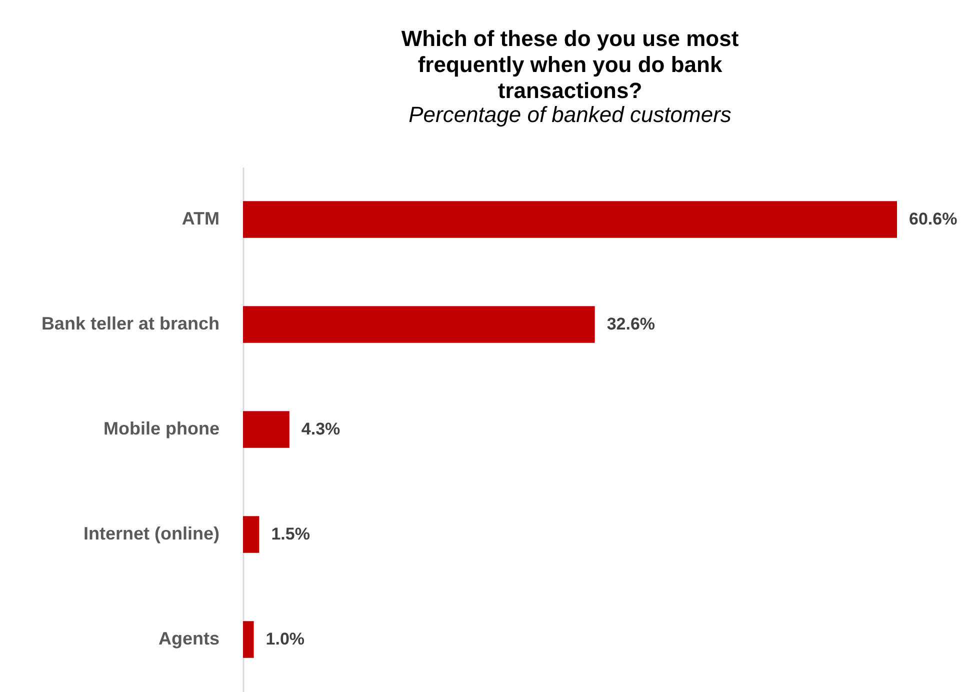 This screenshot has height=692, width=977. I want to click on data-label: 4.3%, so click(320, 429).